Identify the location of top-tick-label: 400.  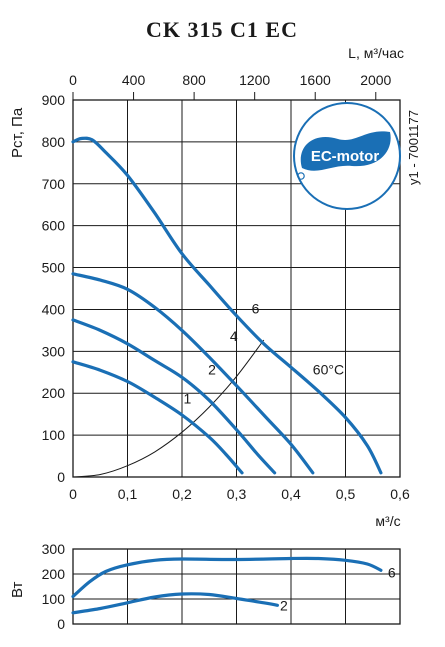
(134, 80).